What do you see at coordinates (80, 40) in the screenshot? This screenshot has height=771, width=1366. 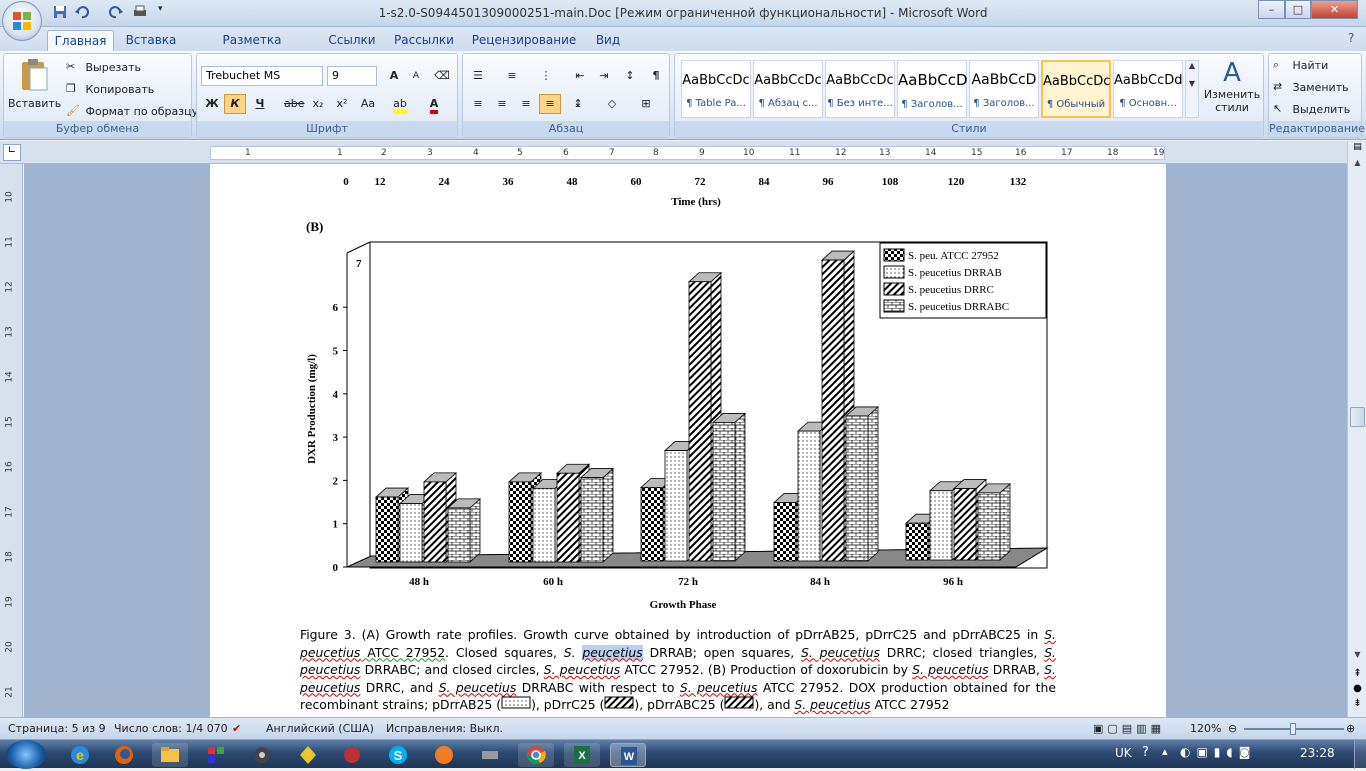 I see `tab-home: Главная` at bounding box center [80, 40].